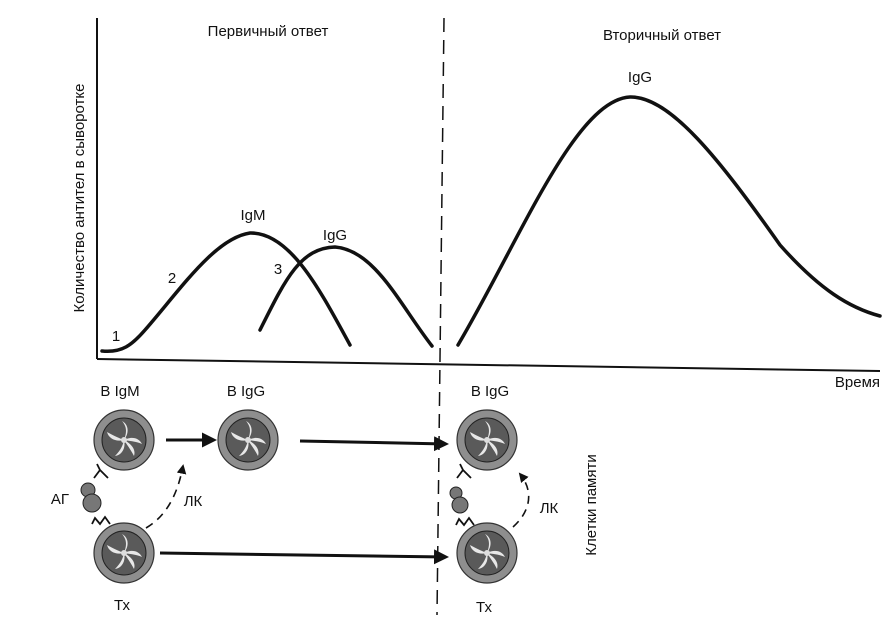 The image size is (895, 626). Describe the element at coordinates (460, 505) in the screenshot. I see `antigen-secondary` at that location.